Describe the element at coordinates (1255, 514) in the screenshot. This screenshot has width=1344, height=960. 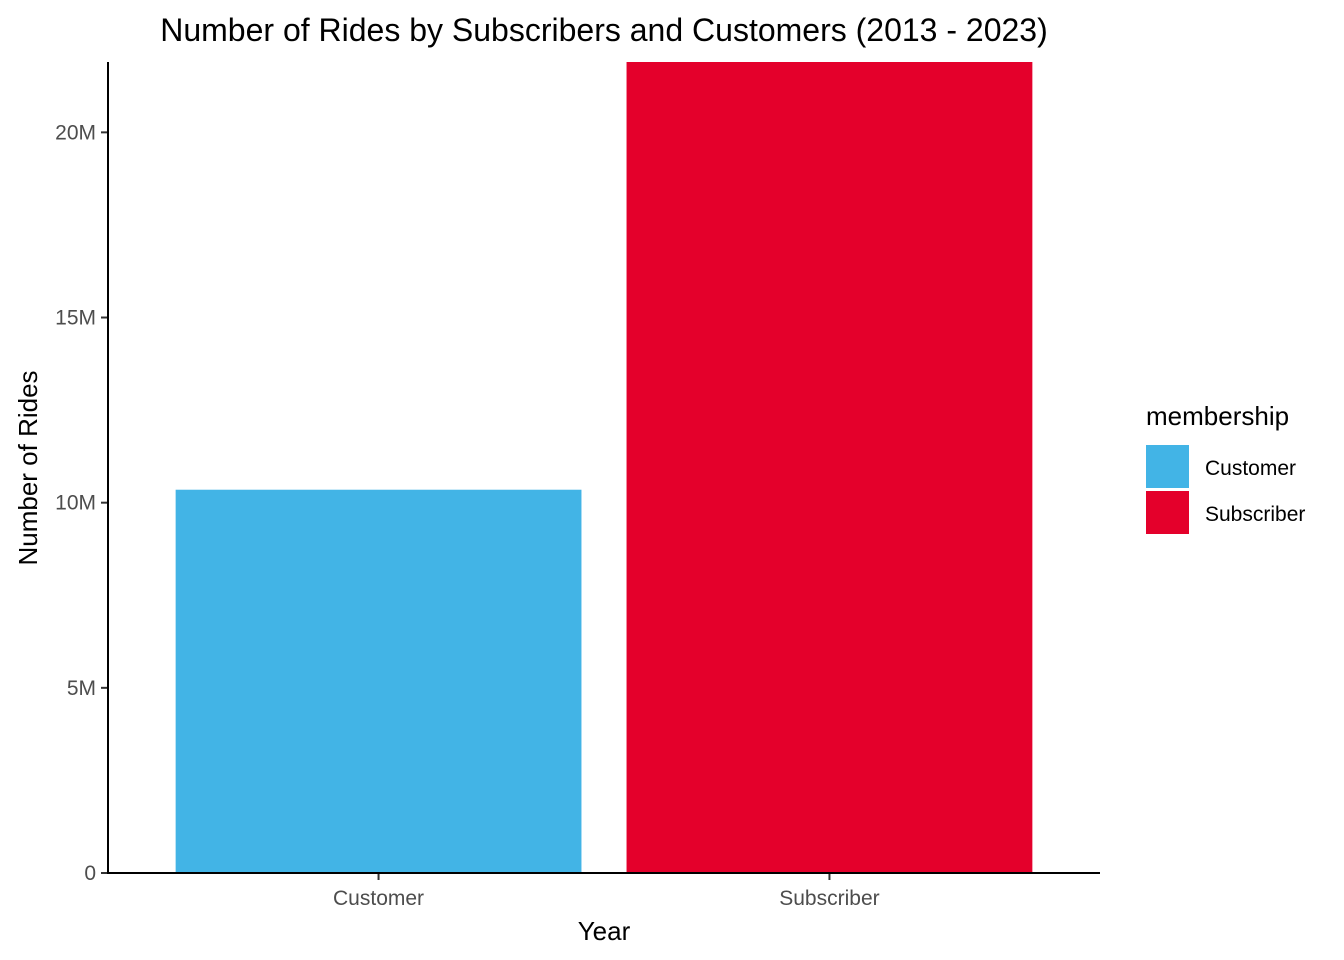
I see `legend-label-subscriber: Subscriber` at that location.